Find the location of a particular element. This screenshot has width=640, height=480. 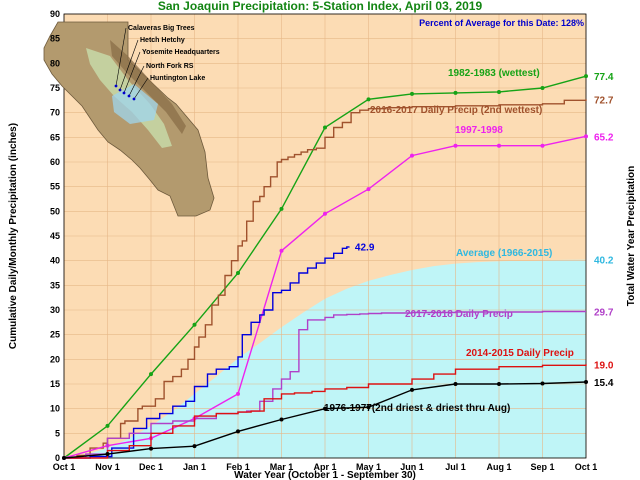

average-end-value: 40.2 is located at coordinates (604, 261).